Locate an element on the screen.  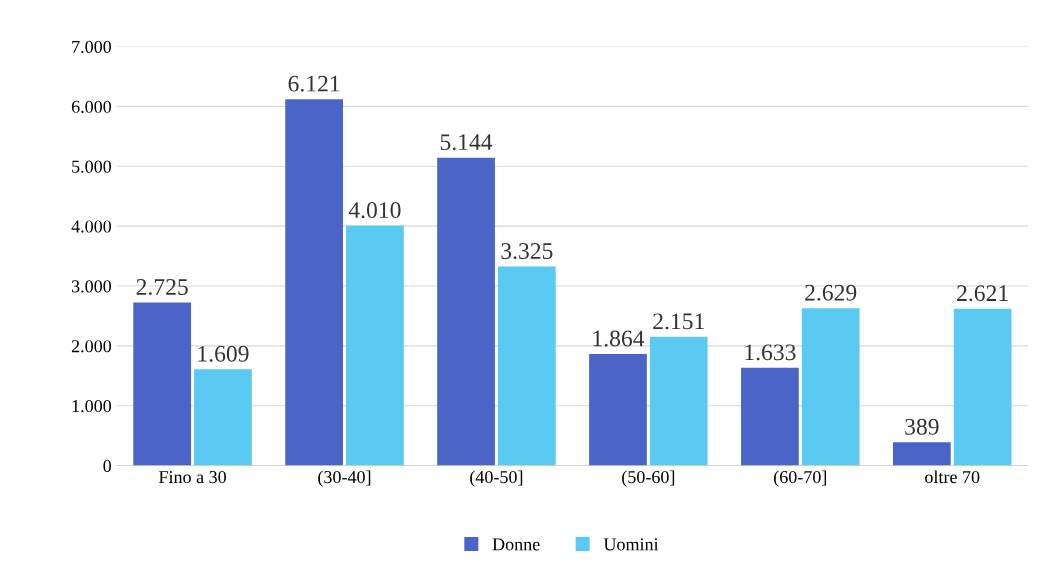
y-tick-label: 0 is located at coordinates (107, 466).